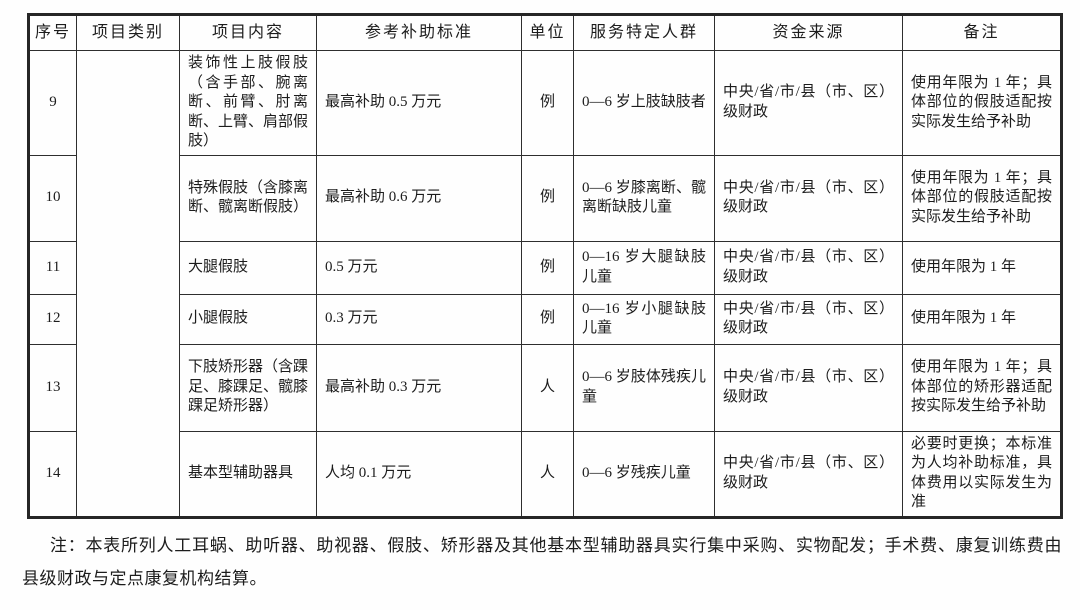 The width and height of the screenshot is (1080, 610). I want to click on cell-remark-11: 使用年限为 1 年, so click(982, 267).